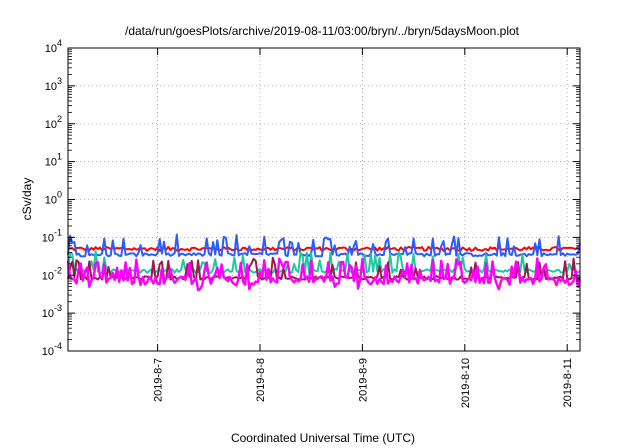 The width and height of the screenshot is (640, 448). What do you see at coordinates (53, 84) in the screenshot?
I see `y-tick-label: 10³` at bounding box center [53, 84].